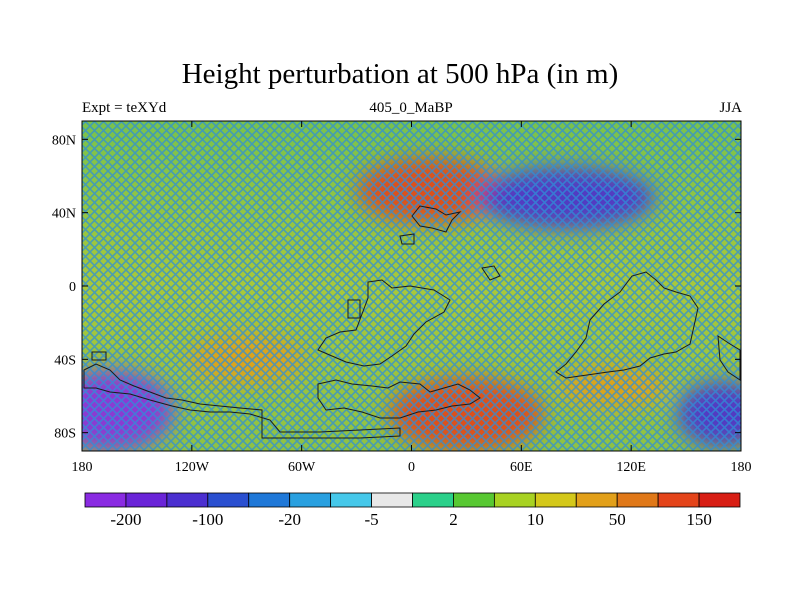 This screenshot has width=800, height=600. I want to click on colorbar-label: -5, so click(371, 519).